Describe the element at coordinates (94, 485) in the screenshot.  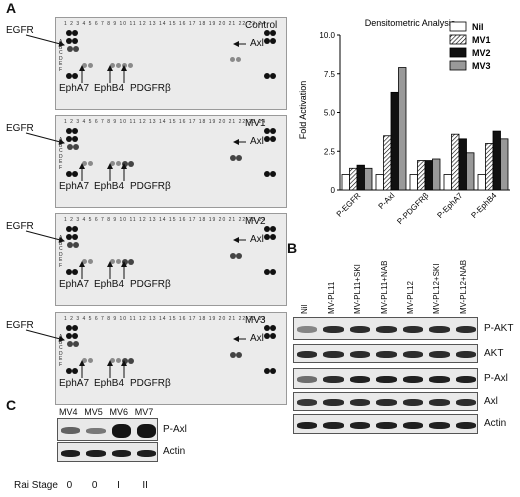
I see `rai-stage-value: 0` at that location.